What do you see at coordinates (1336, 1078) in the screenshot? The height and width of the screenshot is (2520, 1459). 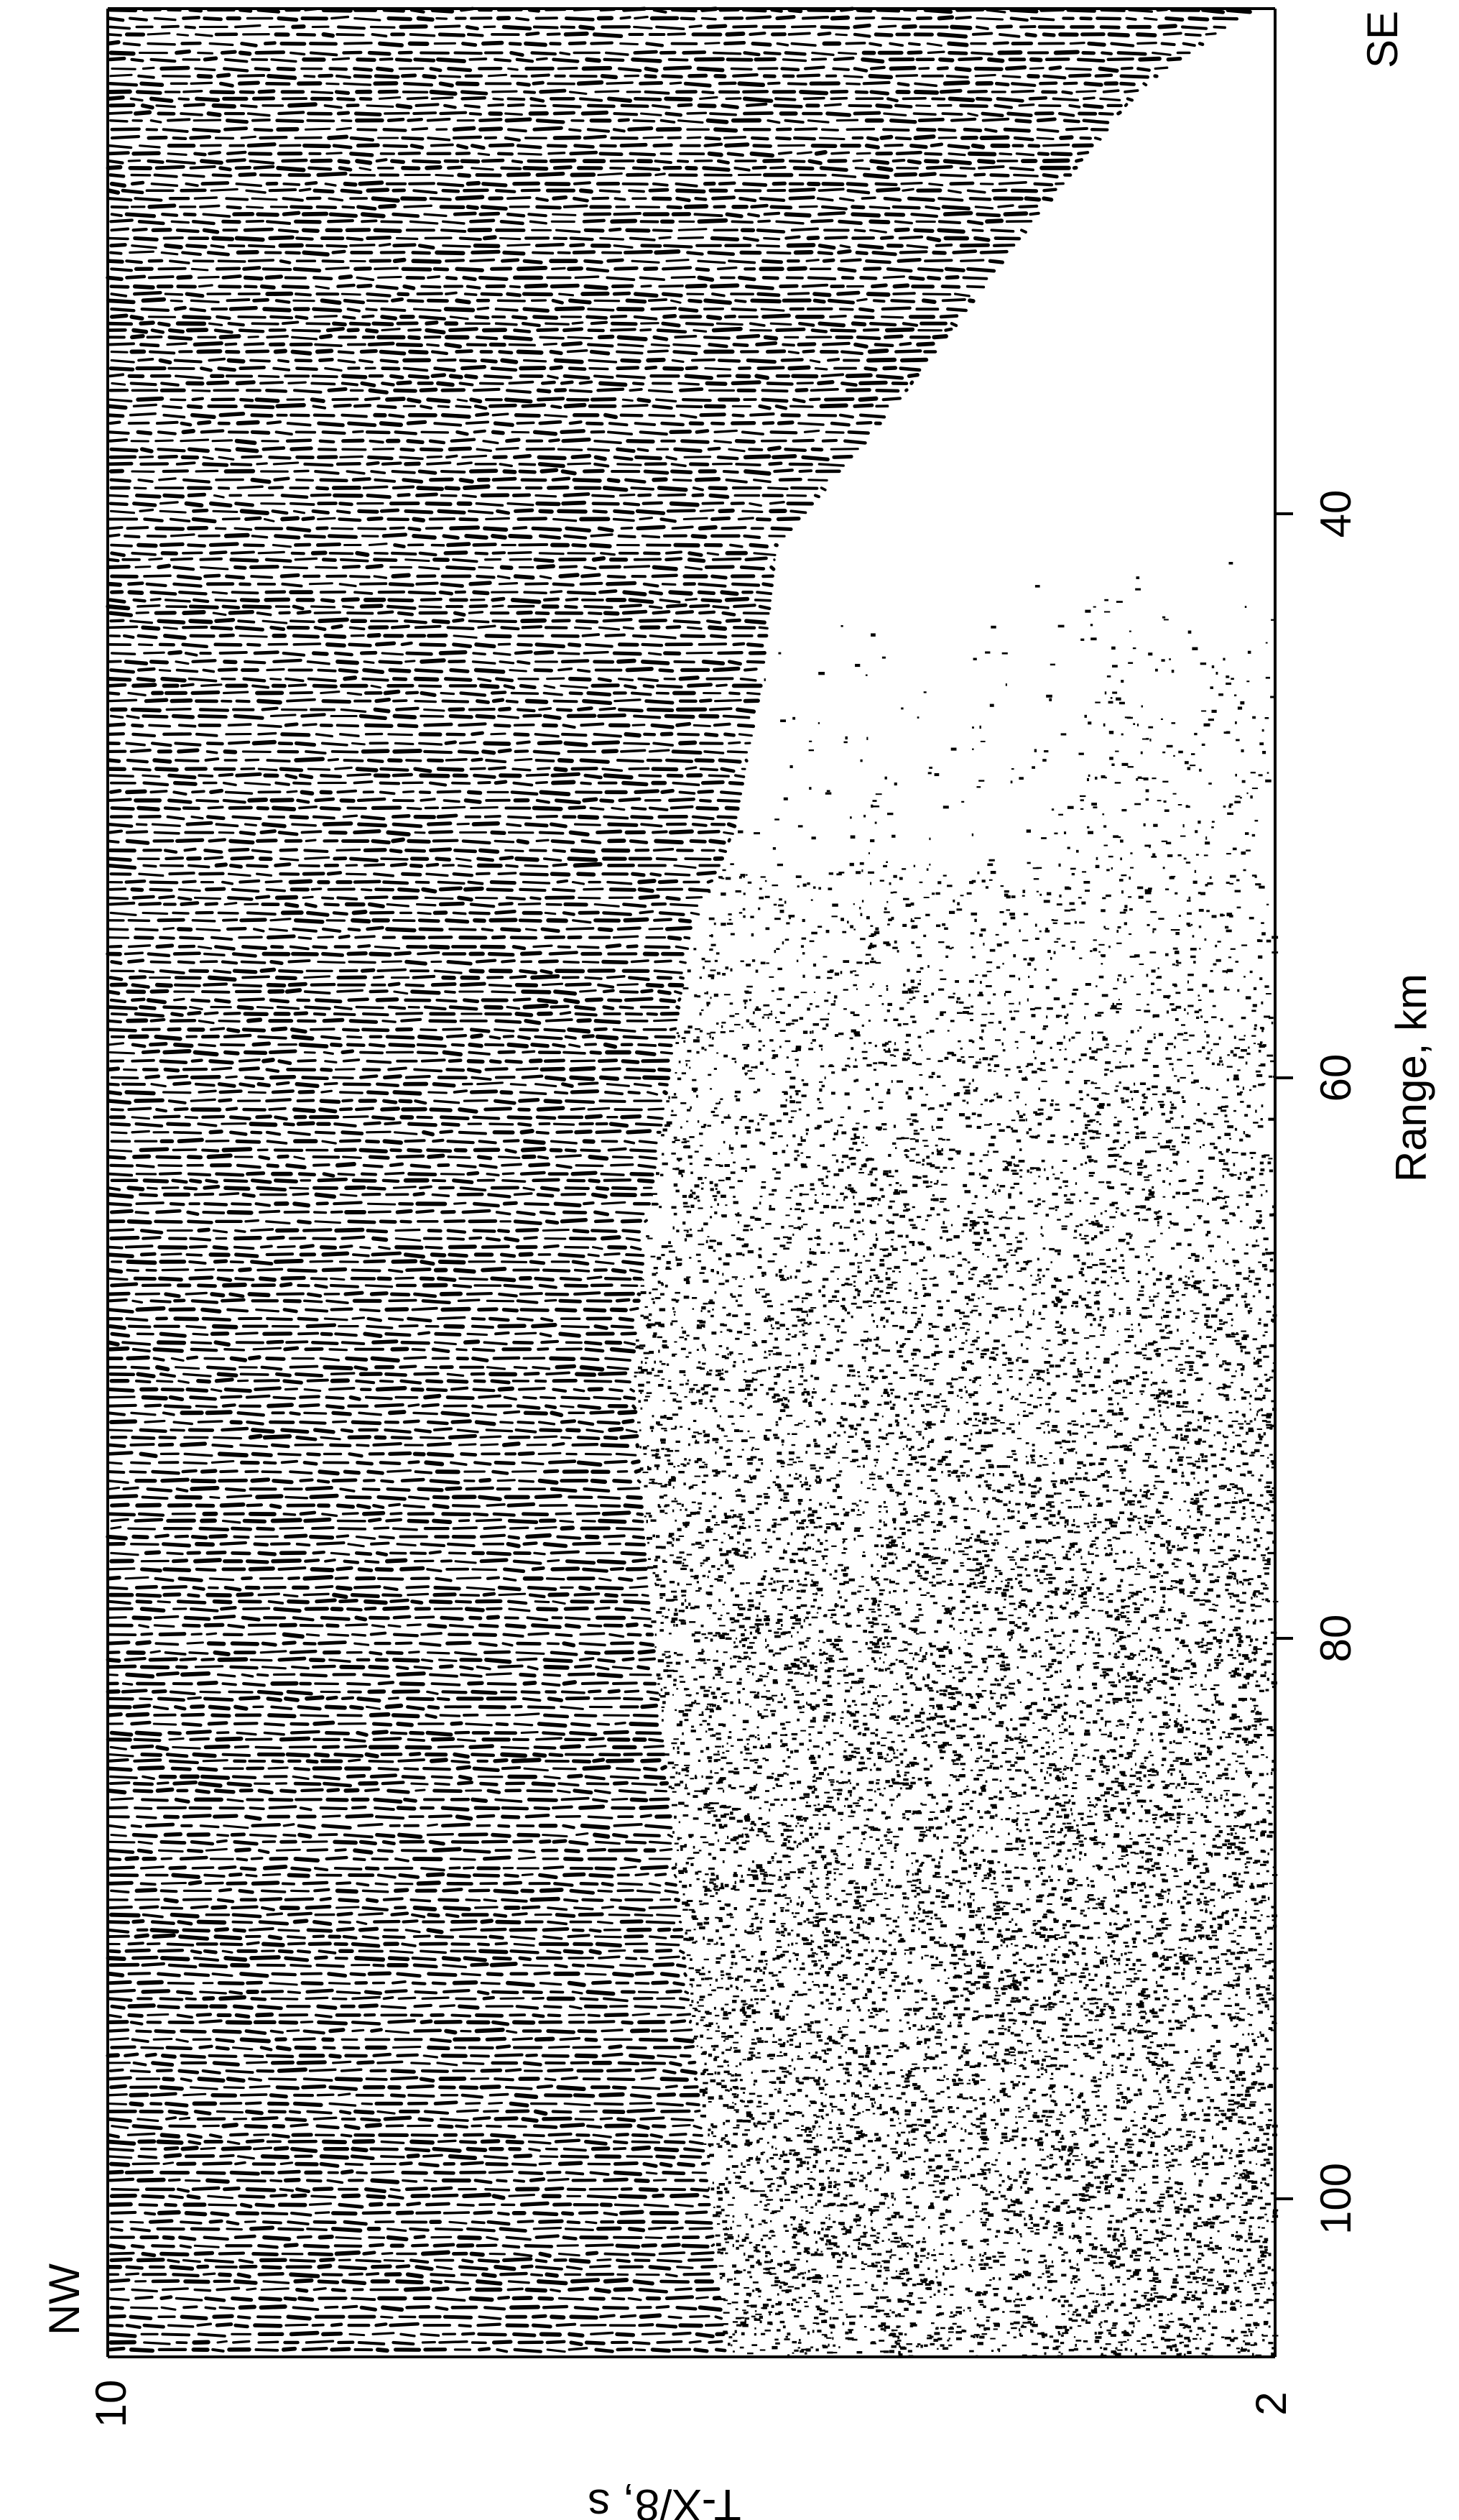 I see `range-tick-label-60: 60` at bounding box center [1336, 1078].